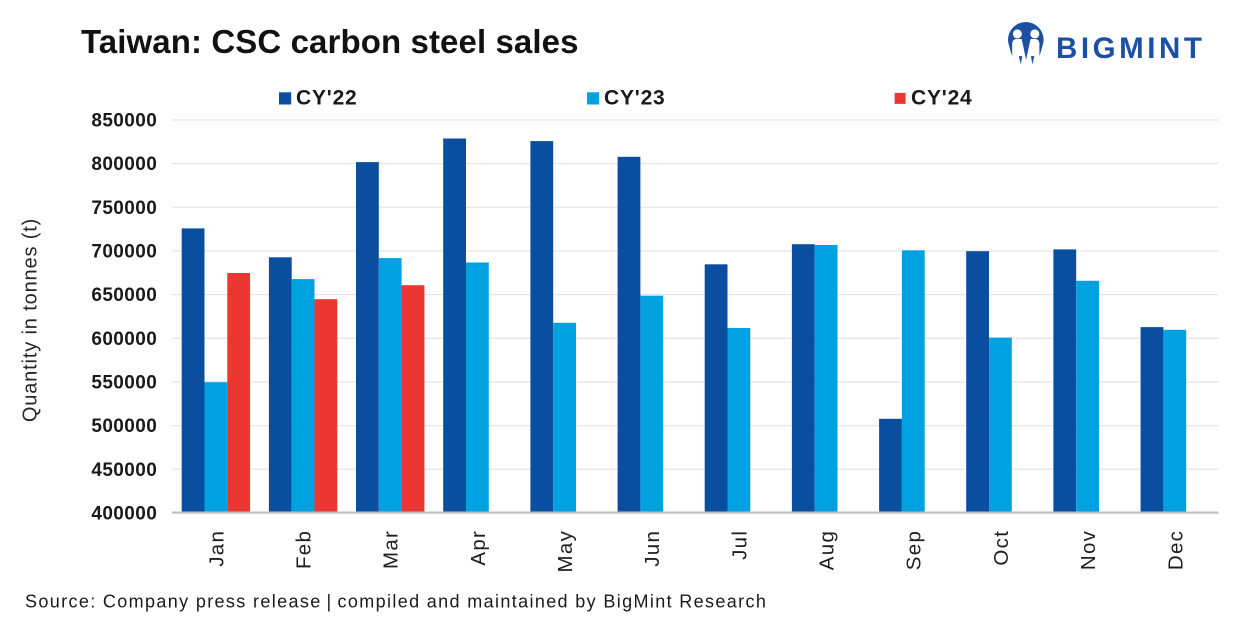 This screenshot has height=636, width=1241. I want to click on svg-text: Apr, so click(478, 548).